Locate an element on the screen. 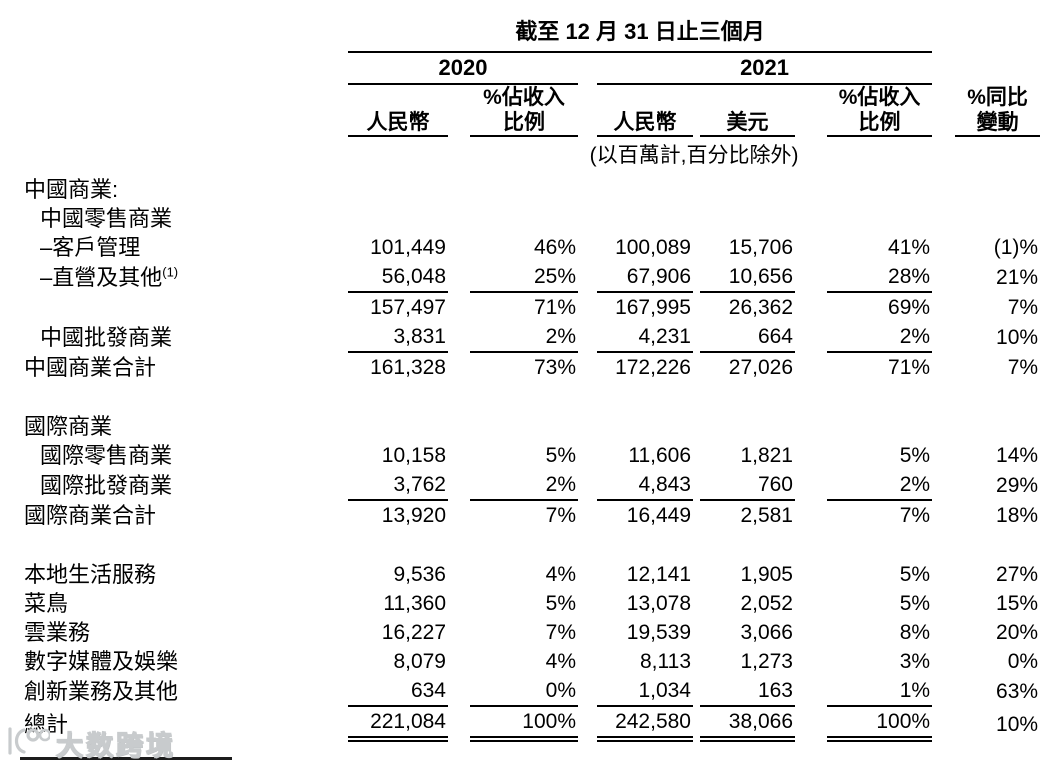 The width and height of the screenshot is (1064, 768). row-intl-commerce-heading: 國際商業 is located at coordinates (520, 426).